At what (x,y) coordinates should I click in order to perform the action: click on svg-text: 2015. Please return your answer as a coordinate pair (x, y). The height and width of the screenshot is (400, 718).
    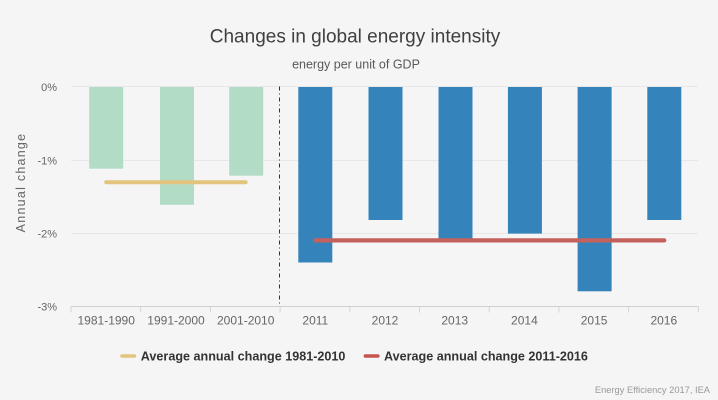
    Looking at the image, I should click on (594, 320).